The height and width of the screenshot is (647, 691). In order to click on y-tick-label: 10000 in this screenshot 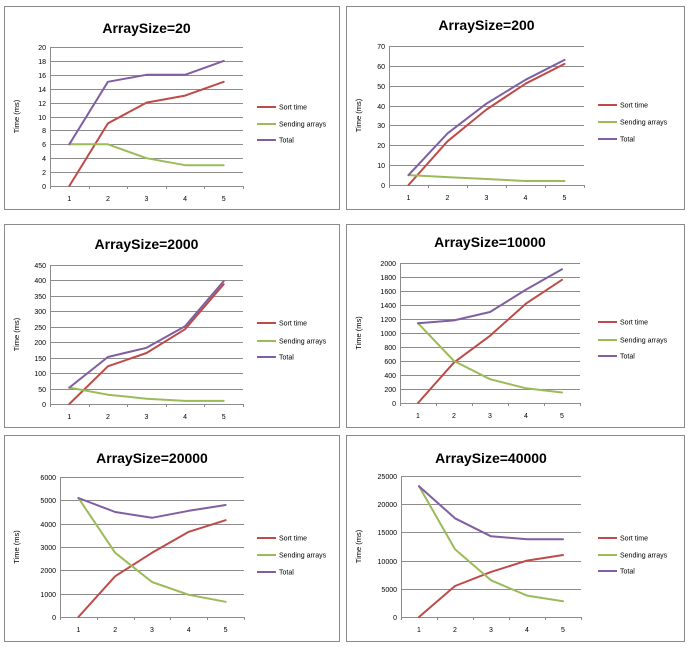, I will do `click(388, 562)`.